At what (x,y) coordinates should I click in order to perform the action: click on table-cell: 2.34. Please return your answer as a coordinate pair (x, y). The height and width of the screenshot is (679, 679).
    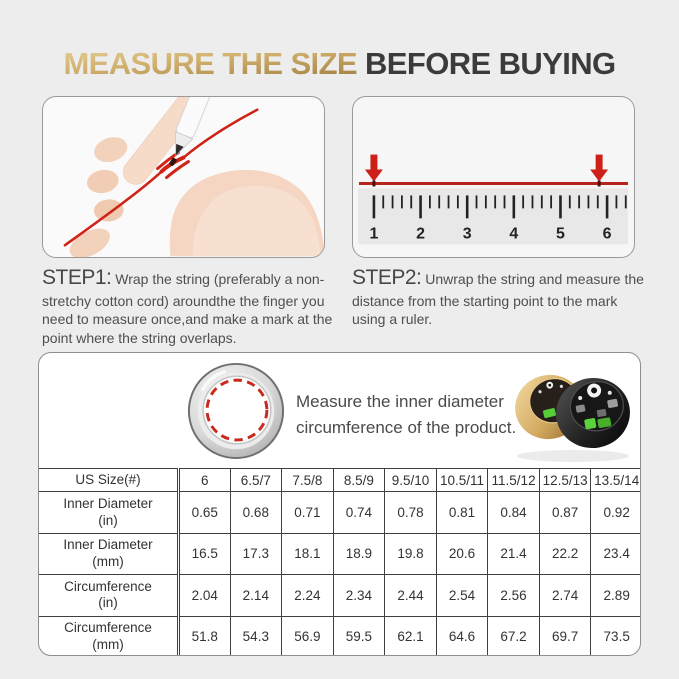
    Looking at the image, I should click on (359, 595).